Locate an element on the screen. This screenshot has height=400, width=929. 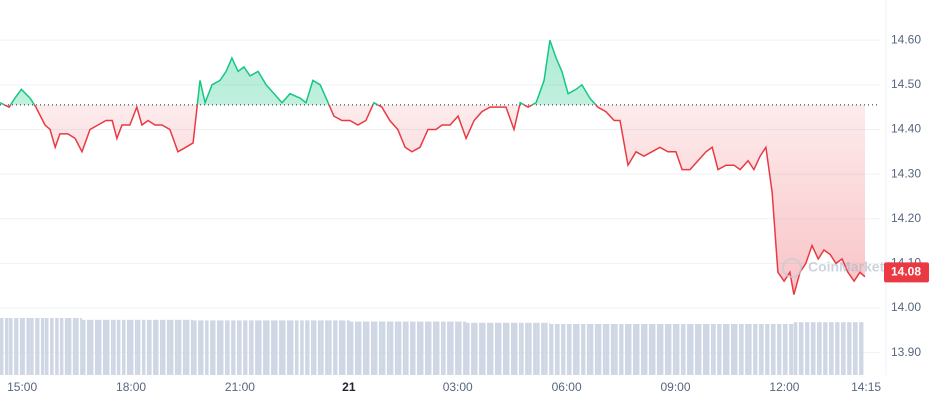
x-tick-label: 18:00 is located at coordinates (131, 387).